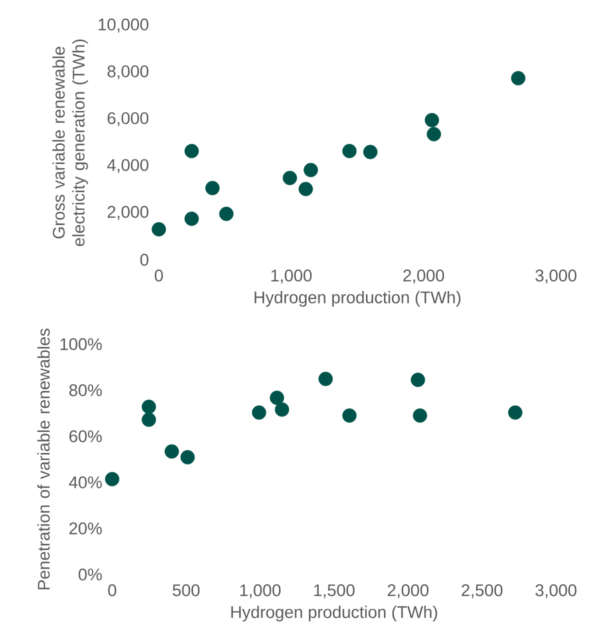 The height and width of the screenshot is (640, 606). What do you see at coordinates (186, 590) in the screenshot?
I see `x-tick-label: 500` at bounding box center [186, 590].